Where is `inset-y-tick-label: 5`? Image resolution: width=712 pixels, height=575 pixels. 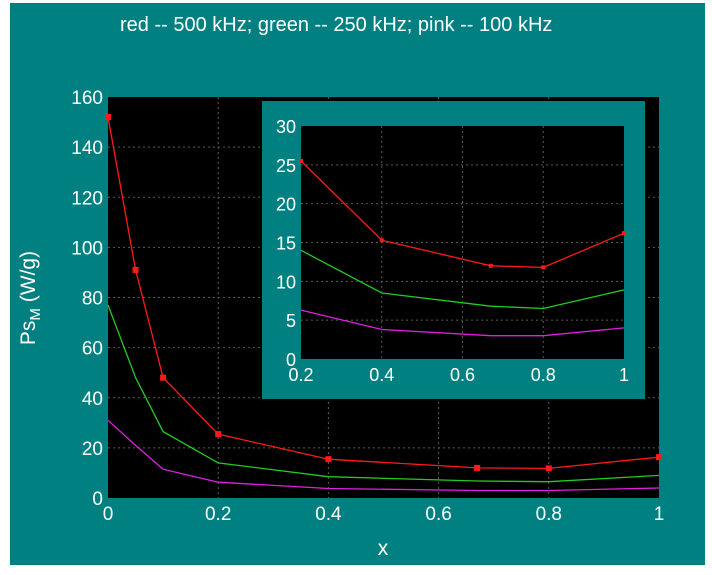 inset-y-tick-label: 5 is located at coordinates (291, 321).